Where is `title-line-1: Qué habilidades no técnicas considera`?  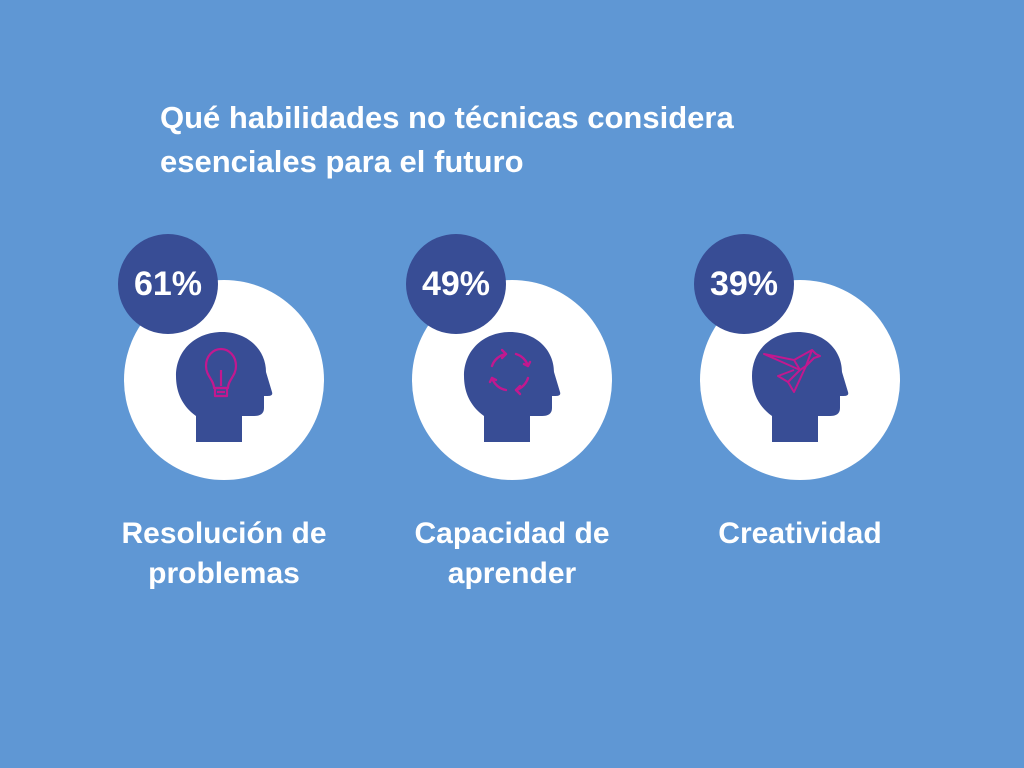 title-line-1: Qué habilidades no técnicas considera is located at coordinates (447, 117).